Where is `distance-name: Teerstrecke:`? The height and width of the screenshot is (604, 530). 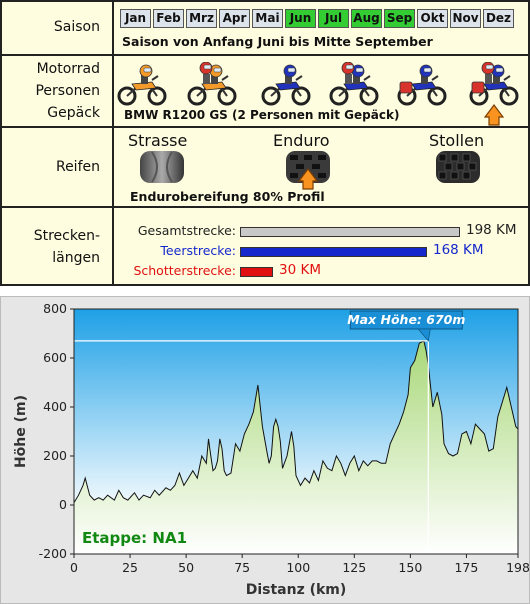 distance-name: Teerstrecke: is located at coordinates (198, 250).